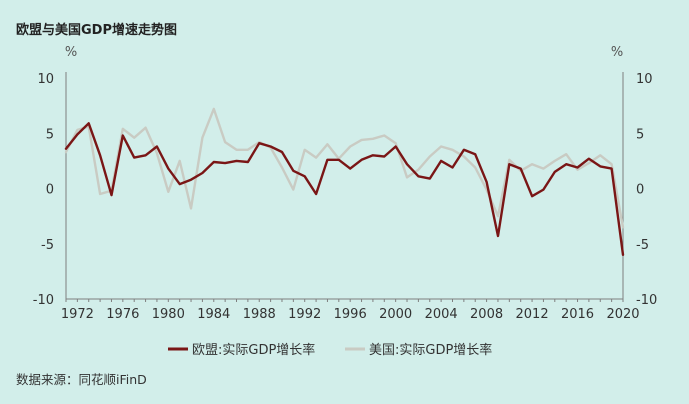 This screenshot has width=689, height=404. I want to click on x-tick-label: 2000, so click(395, 314).